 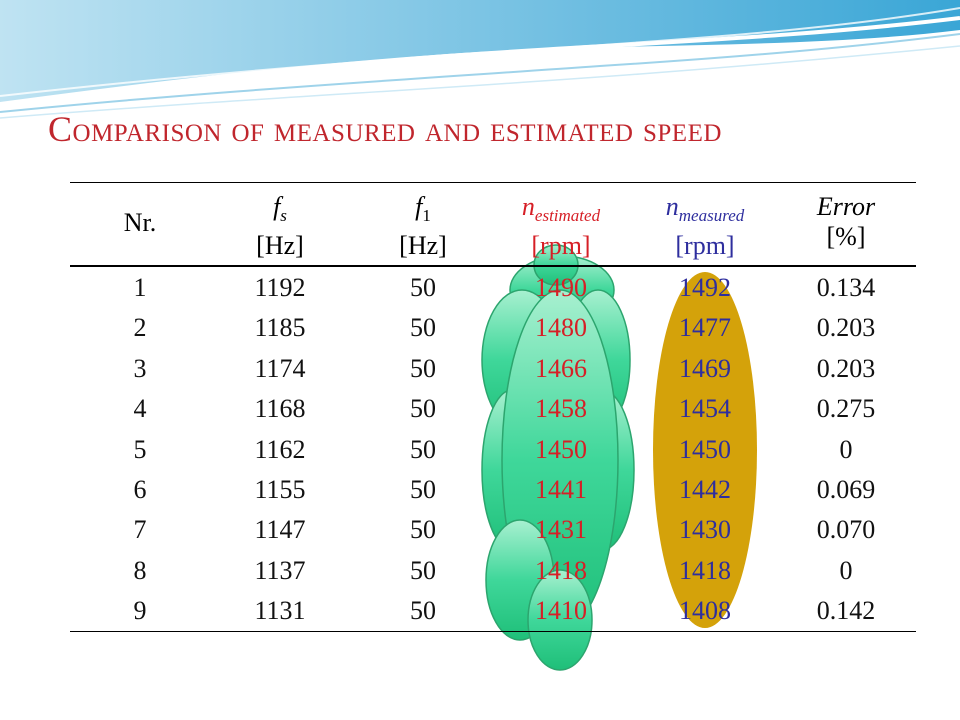 What do you see at coordinates (140, 530) in the screenshot?
I see `cell-nr: 7` at bounding box center [140, 530].